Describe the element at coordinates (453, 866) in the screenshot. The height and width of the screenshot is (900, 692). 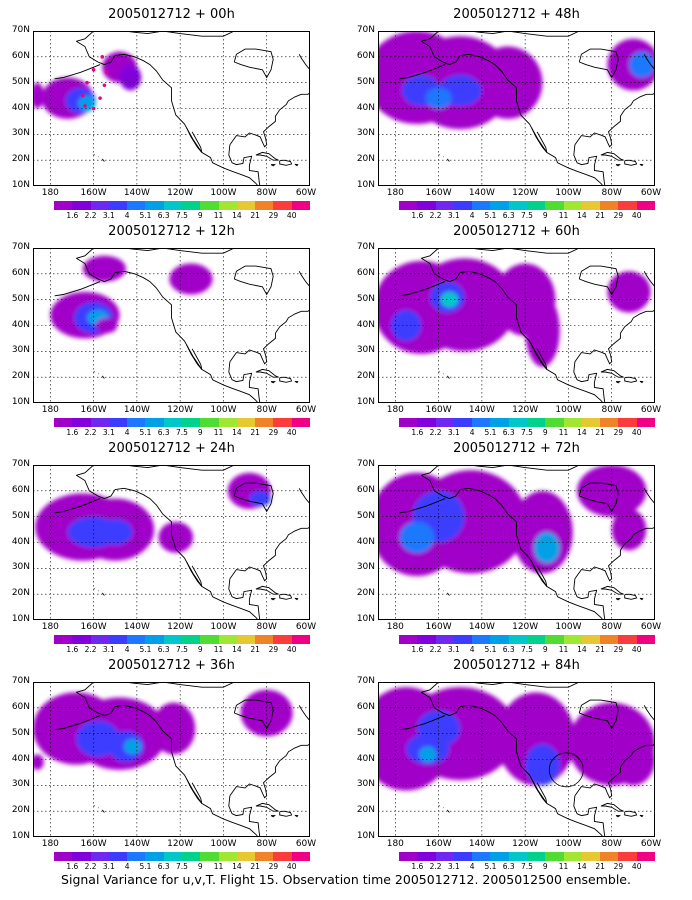
I see `colorbar-label: 3.1` at that location.